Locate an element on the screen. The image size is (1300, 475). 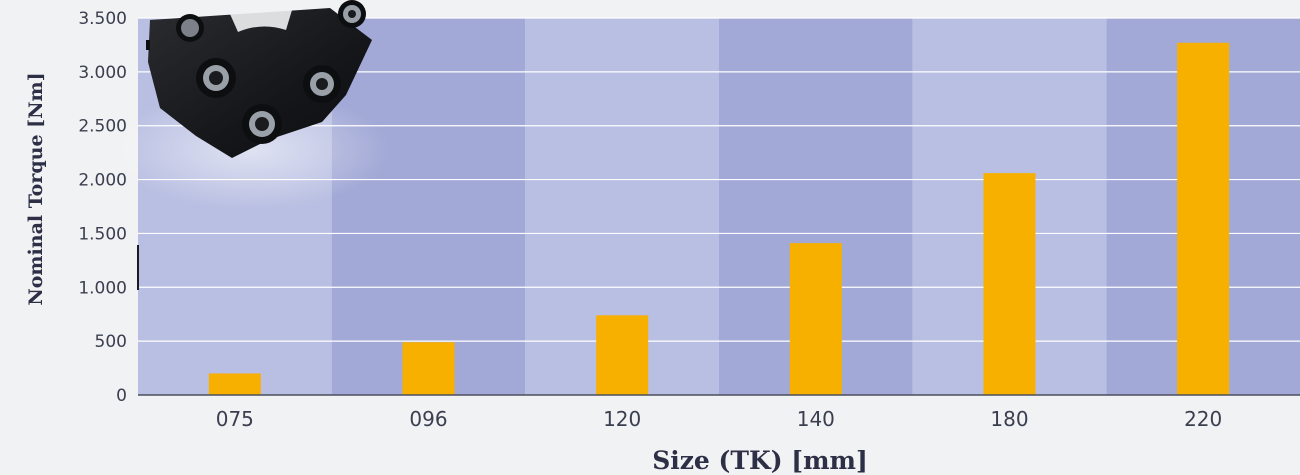
x-tick-label: 075 is located at coordinates (235, 419).